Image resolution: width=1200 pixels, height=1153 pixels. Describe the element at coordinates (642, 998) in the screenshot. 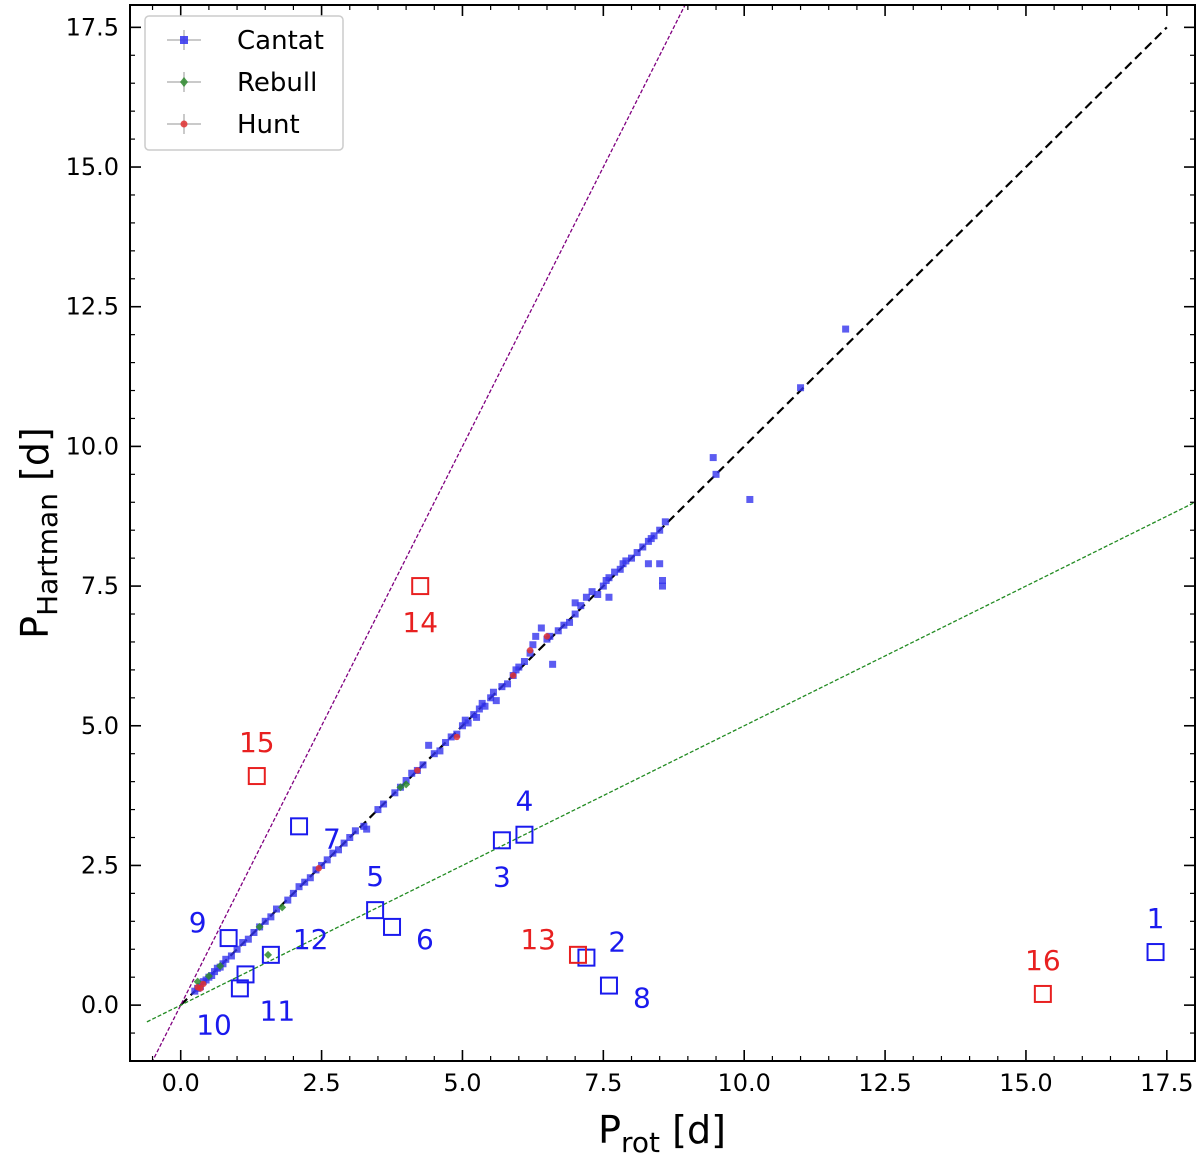

I see `annotation-label-8: 8` at that location.